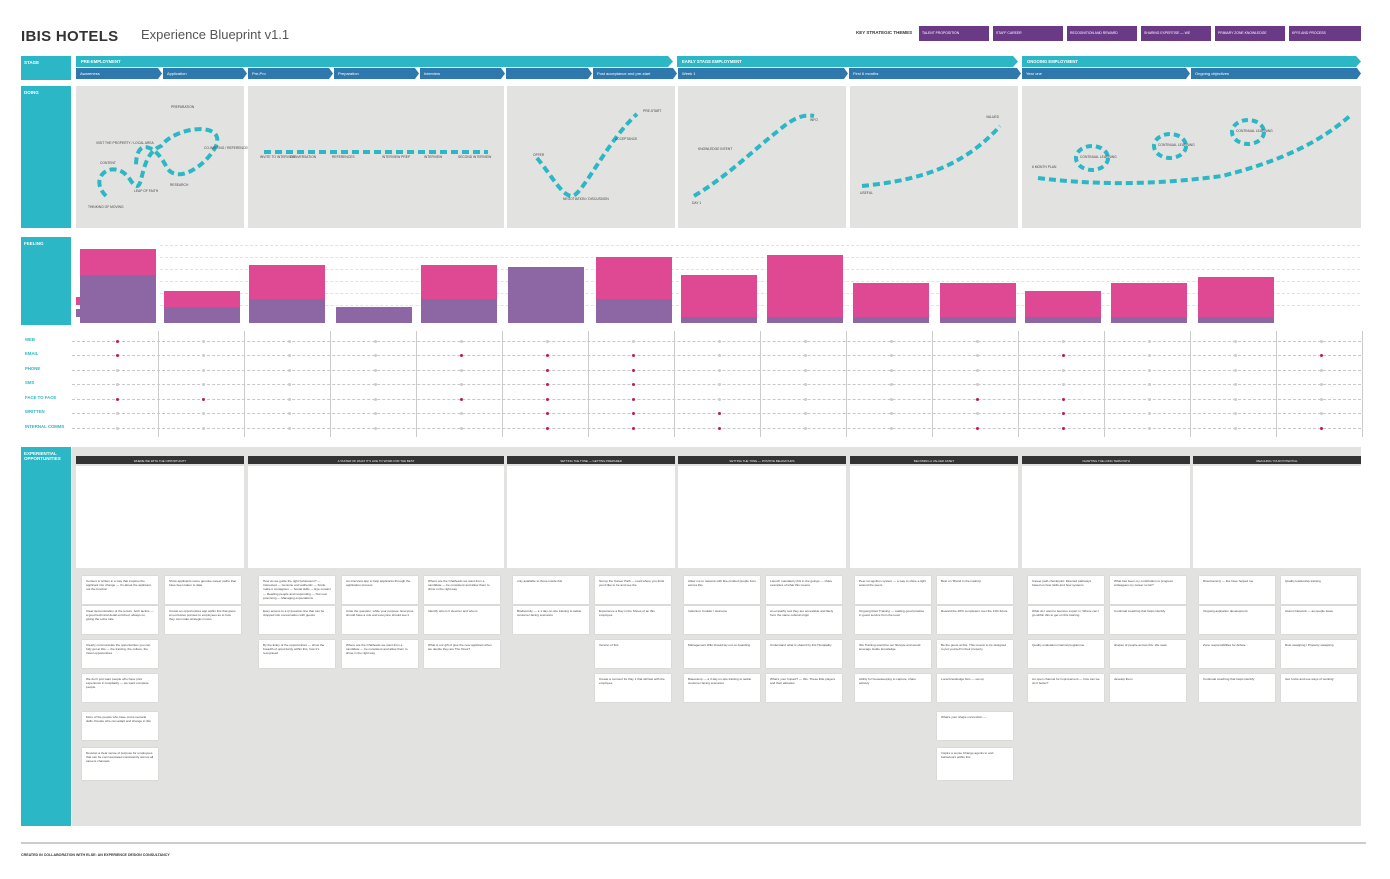 This screenshot has height=879, width=1390. What do you see at coordinates (32, 353) in the screenshot?
I see `channel-email: EMAIL` at bounding box center [32, 353].